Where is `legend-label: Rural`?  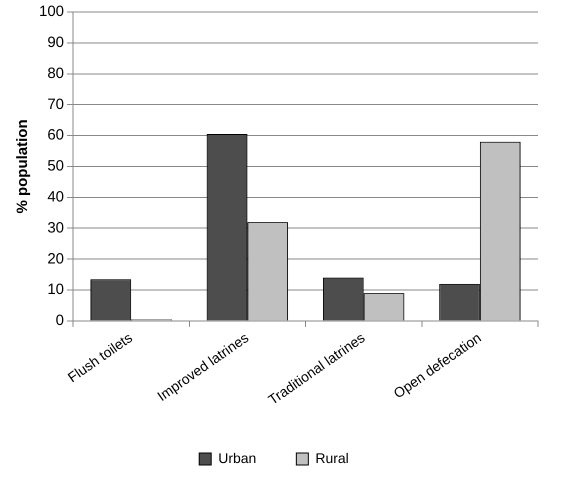 legend-label: Rural is located at coordinates (332, 458).